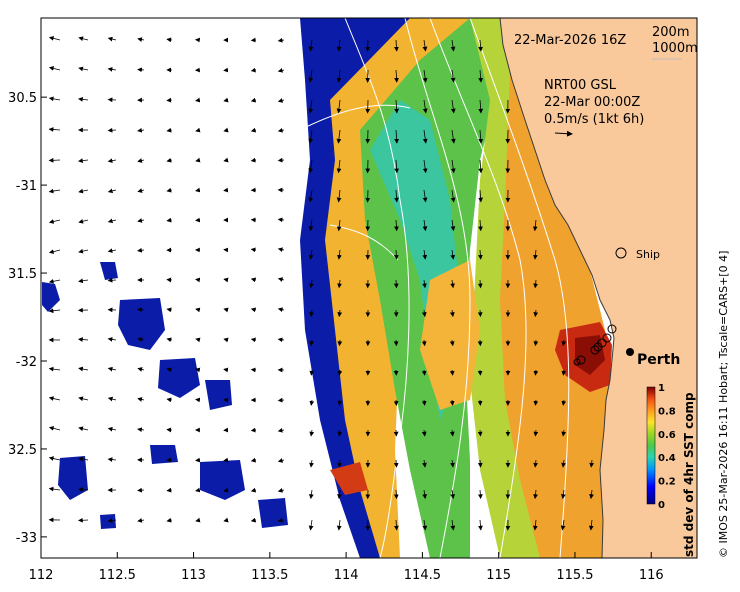  What do you see at coordinates (592, 102) in the screenshot?
I see `current-date: 22-Mar 00:00Z` at bounding box center [592, 102].